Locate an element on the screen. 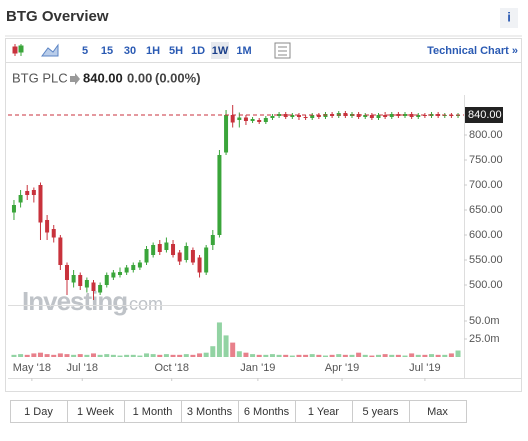 The height and width of the screenshot is (441, 528). interval-button: 15 is located at coordinates (107, 51).